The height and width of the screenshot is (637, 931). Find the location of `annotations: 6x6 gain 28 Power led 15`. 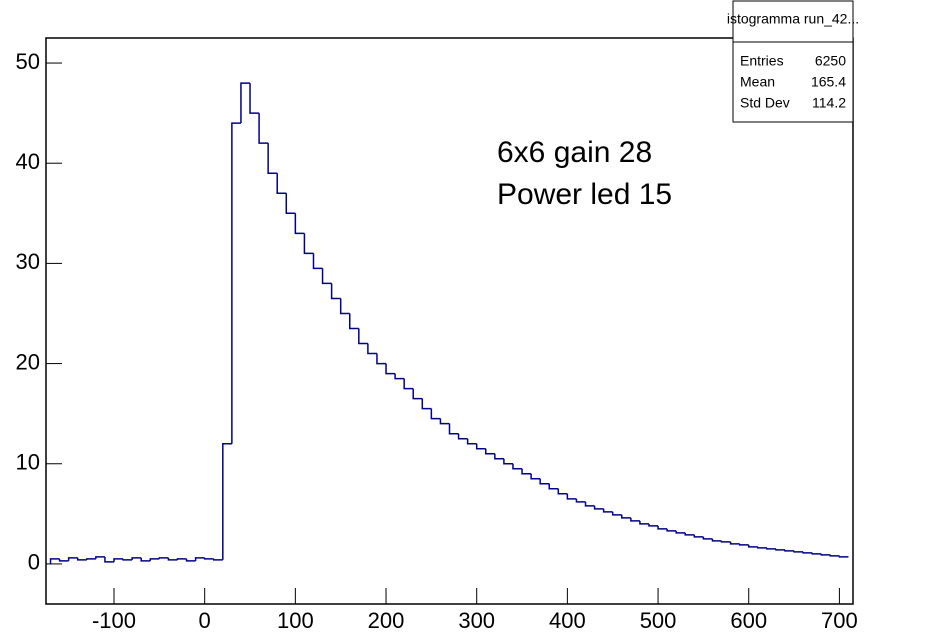

annotations: 6x6 gain 28 Power led 15 is located at coordinates (584, 173).